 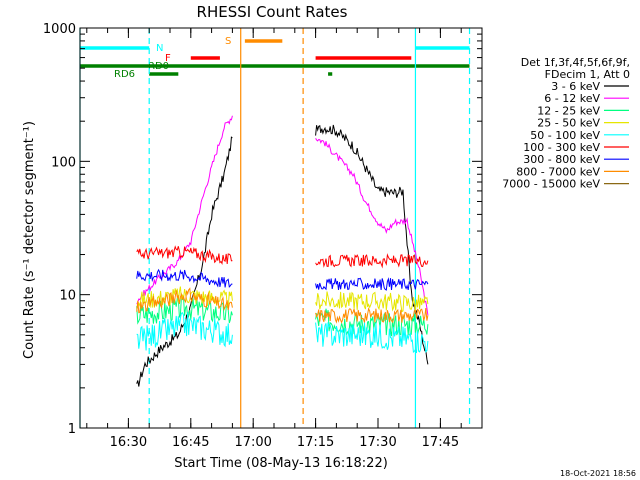 What do you see at coordinates (67, 296) in the screenshot?
I see `y-tick-label: 10` at bounding box center [67, 296].